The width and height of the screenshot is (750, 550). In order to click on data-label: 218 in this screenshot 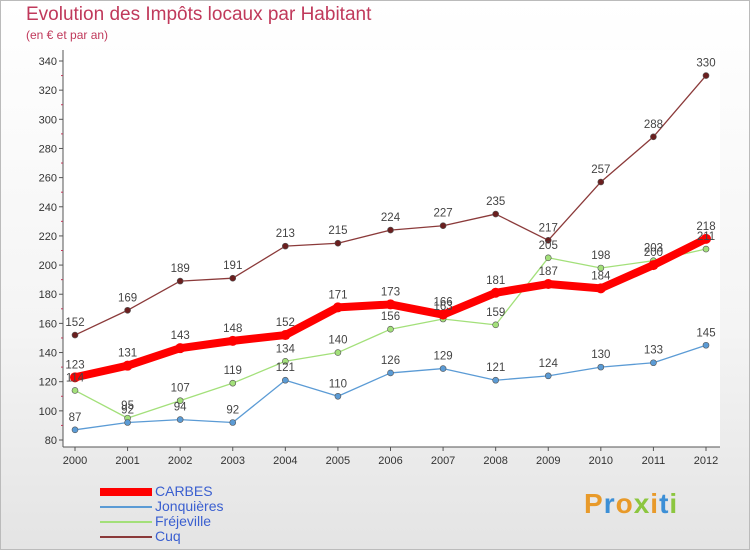, I will do `click(705, 227)`.